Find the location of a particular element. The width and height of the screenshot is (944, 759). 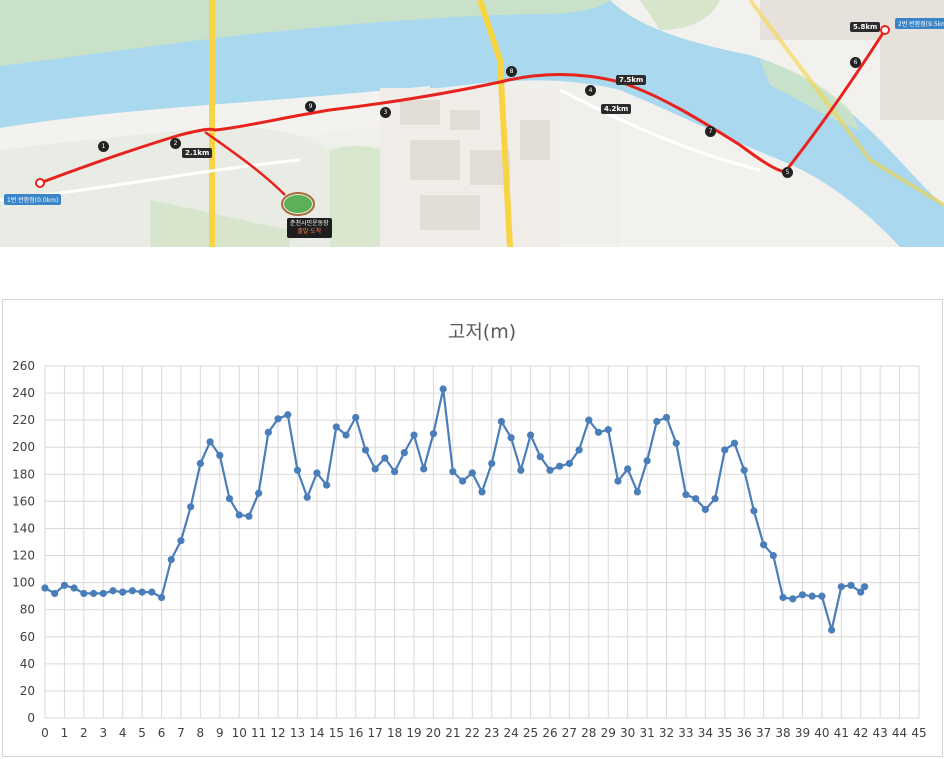

x-tick-label: 6 is located at coordinates (162, 733).